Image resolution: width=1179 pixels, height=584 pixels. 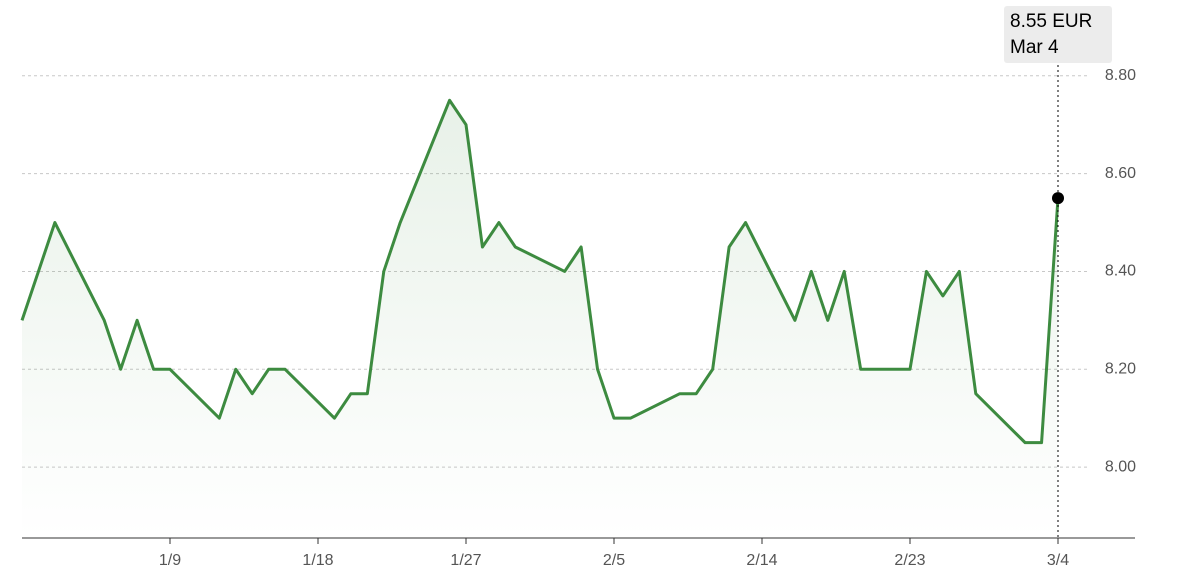 What do you see at coordinates (1034, 47) in the screenshot?
I see `tooltip-date: Mar 4` at bounding box center [1034, 47].